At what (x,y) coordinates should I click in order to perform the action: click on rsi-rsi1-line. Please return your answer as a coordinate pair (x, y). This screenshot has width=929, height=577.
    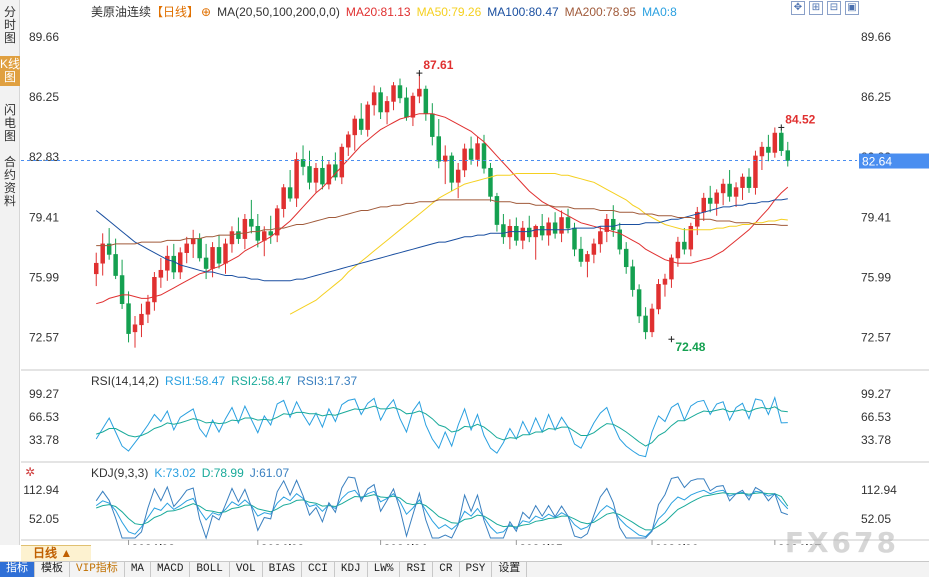
    Looking at the image, I should click on (441, 426).